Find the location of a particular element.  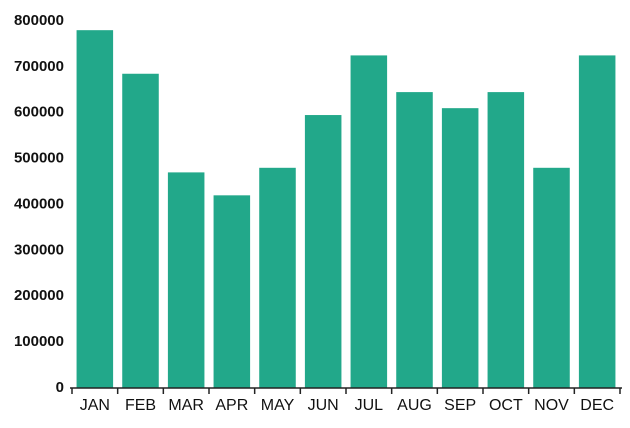

x-tick-label: APR is located at coordinates (231, 405).